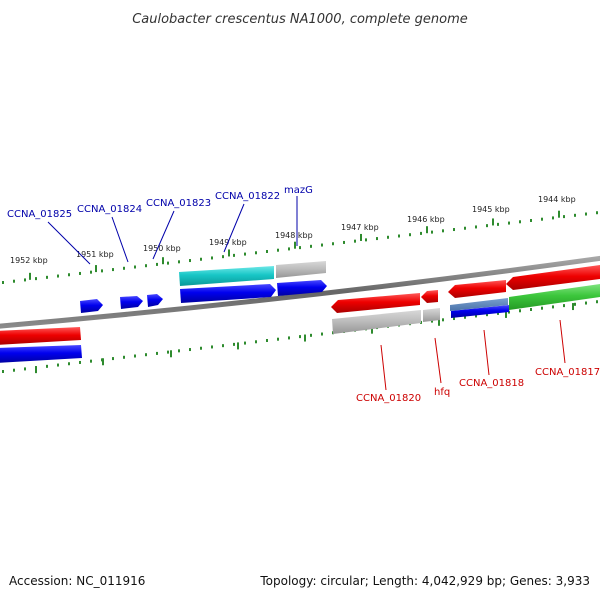 The image size is (600, 600). What do you see at coordinates (172, 230) in the screenshot?
I see `leader-lines-top` at bounding box center [172, 230].